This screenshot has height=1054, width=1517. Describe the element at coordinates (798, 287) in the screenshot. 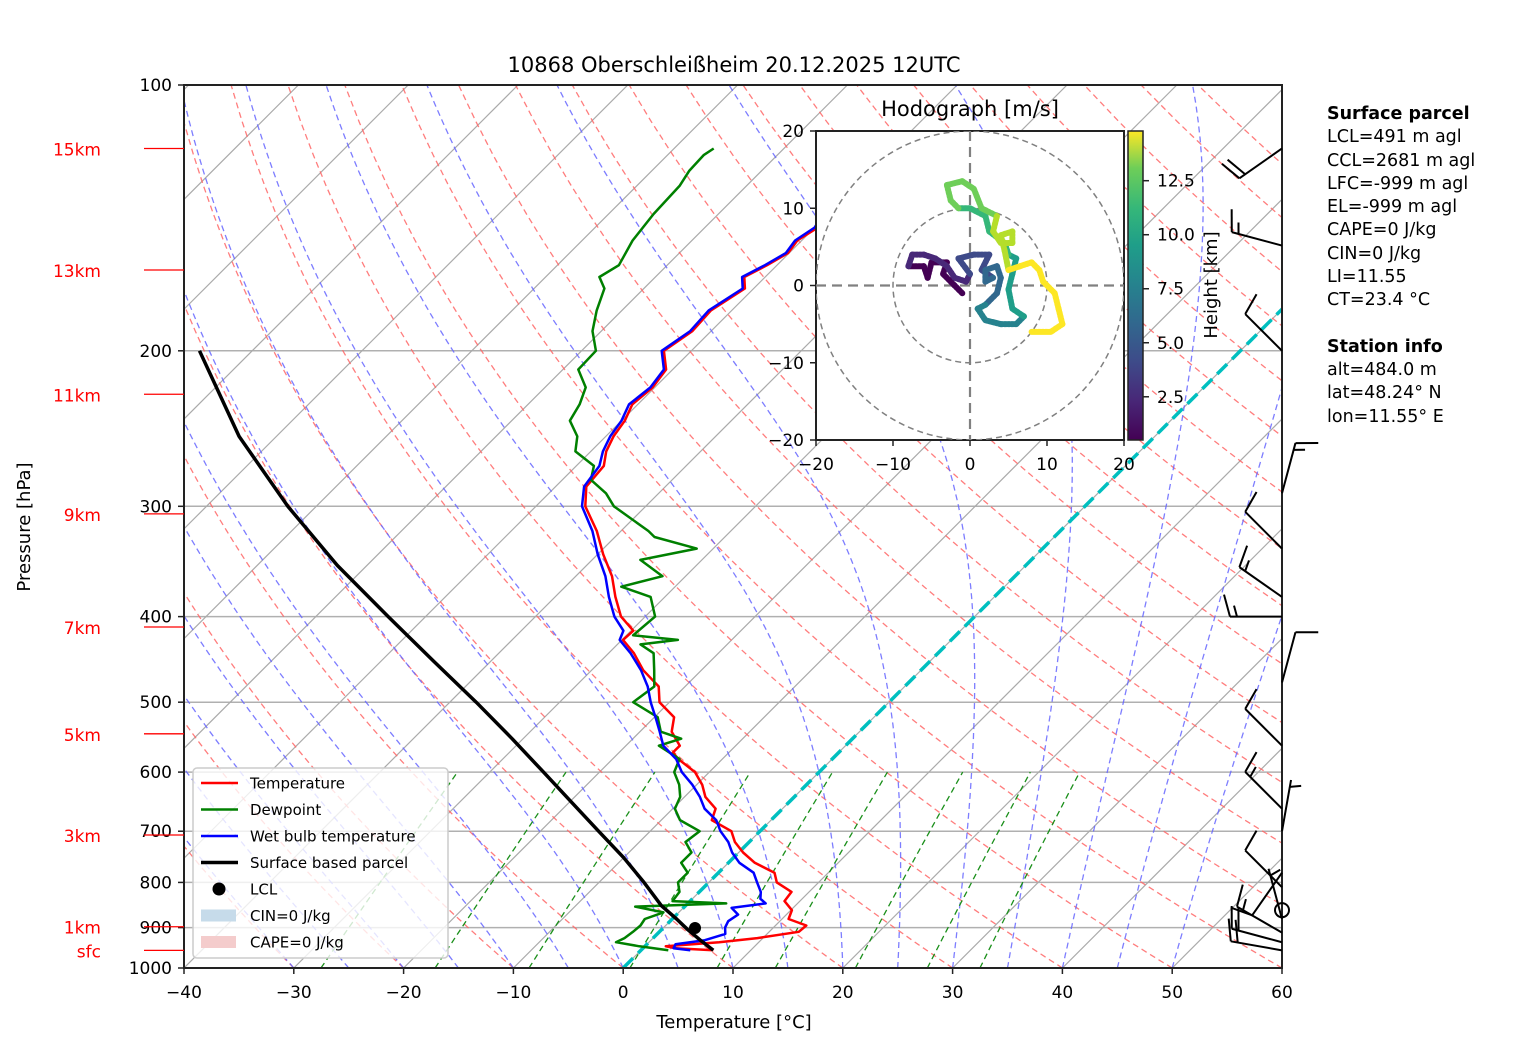

I see `hodograph-y-tick-label: 0` at that location.